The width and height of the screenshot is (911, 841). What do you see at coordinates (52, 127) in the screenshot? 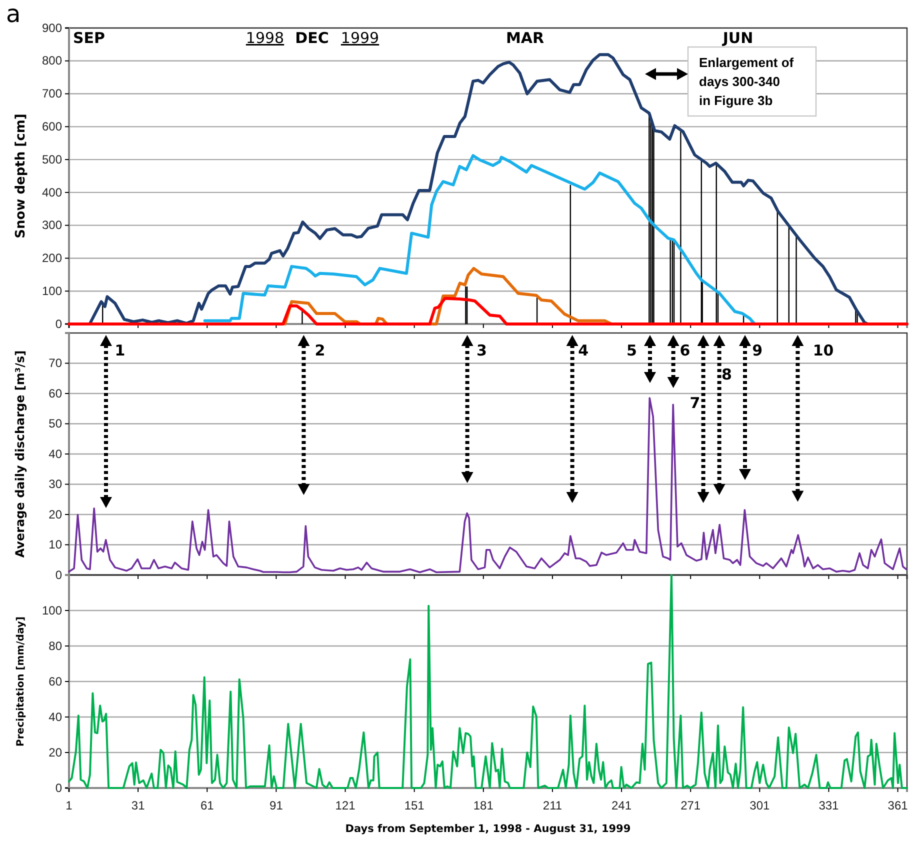
I see `y-tick-label: 600` at bounding box center [52, 127].